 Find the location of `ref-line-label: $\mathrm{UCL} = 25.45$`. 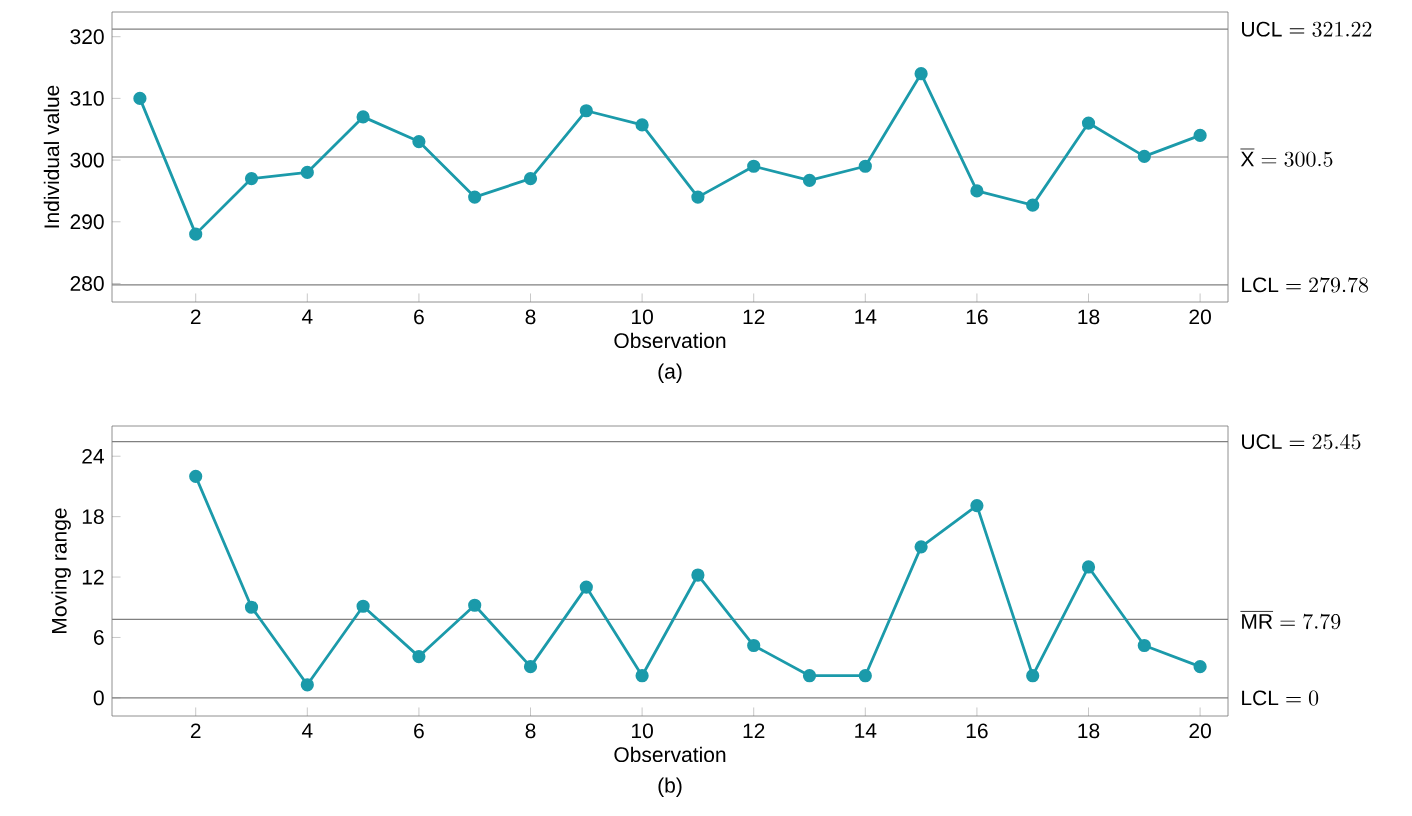

ref-line-label: $\mathrm{UCL} = 25.45$ is located at coordinates (1301, 442).